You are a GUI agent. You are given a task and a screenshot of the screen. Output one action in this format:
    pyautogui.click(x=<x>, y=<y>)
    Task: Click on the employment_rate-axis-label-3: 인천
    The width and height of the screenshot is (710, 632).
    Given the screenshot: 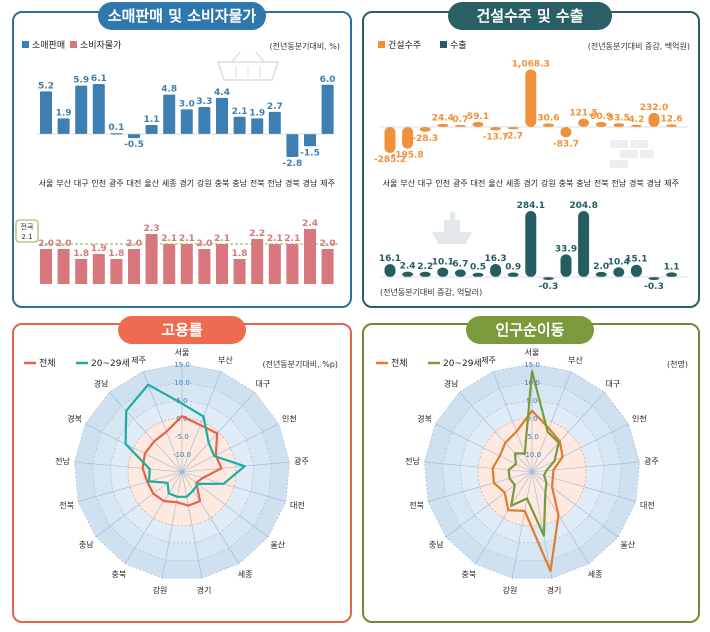 What is the action you would take?
    pyautogui.click(x=289, y=419)
    